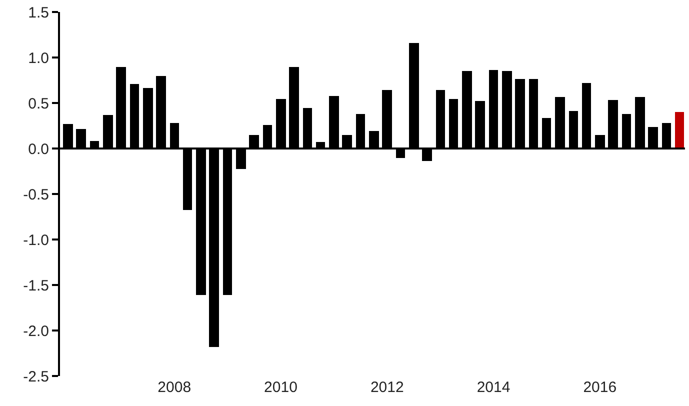  Describe the element at coordinates (38, 103) in the screenshot. I see `y-tick-label: 0.5` at that location.